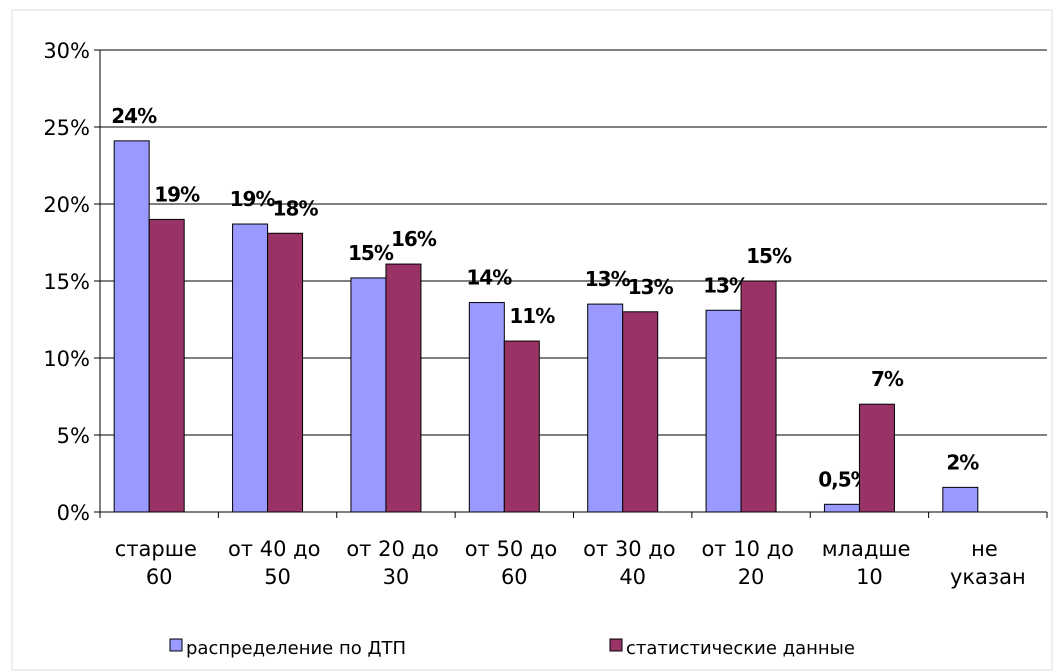 Image resolution: width=1053 pixels, height=671 pixels. What do you see at coordinates (134, 116) in the screenshot?
I see `value-label: 24%` at bounding box center [134, 116].